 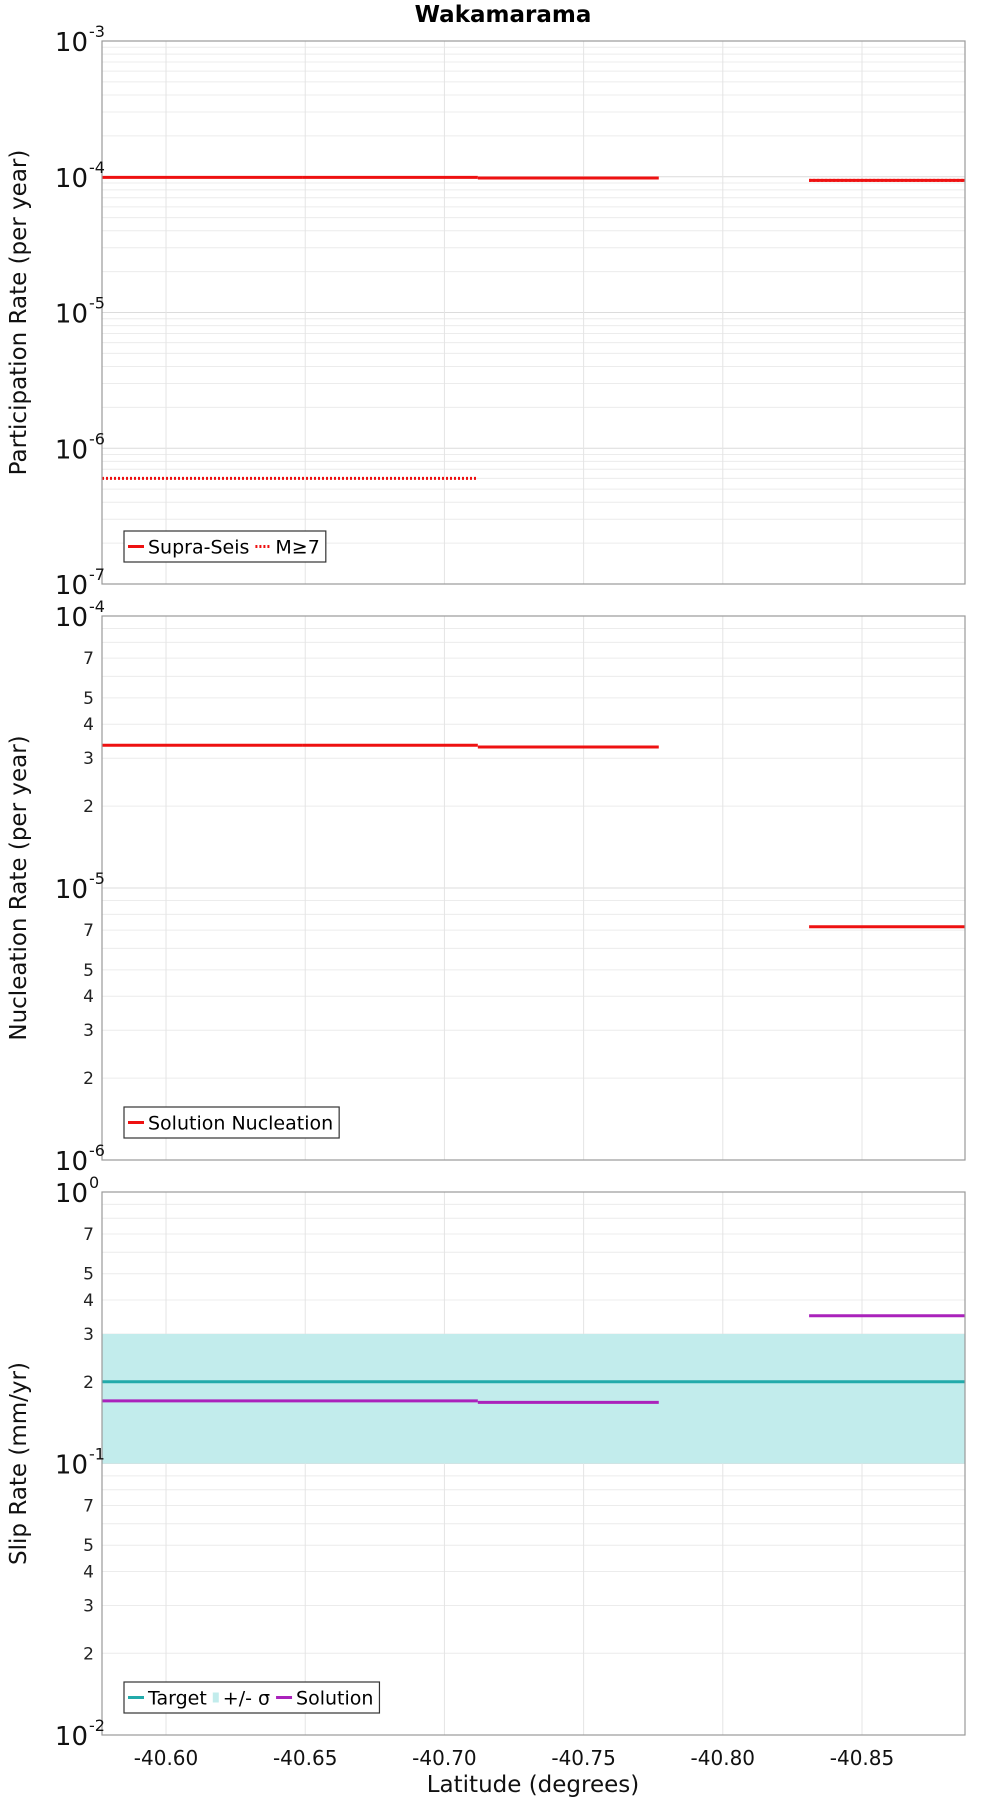 What do you see at coordinates (503, 15) in the screenshot?
I see `chart-title: Wakamarama` at bounding box center [503, 15].